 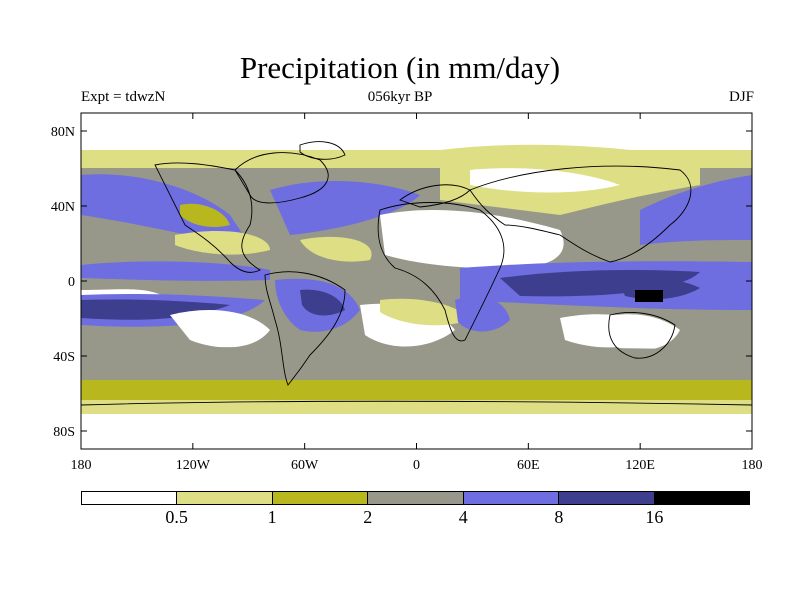 I want to click on lon-tick-label: 60W, so click(x=305, y=465).